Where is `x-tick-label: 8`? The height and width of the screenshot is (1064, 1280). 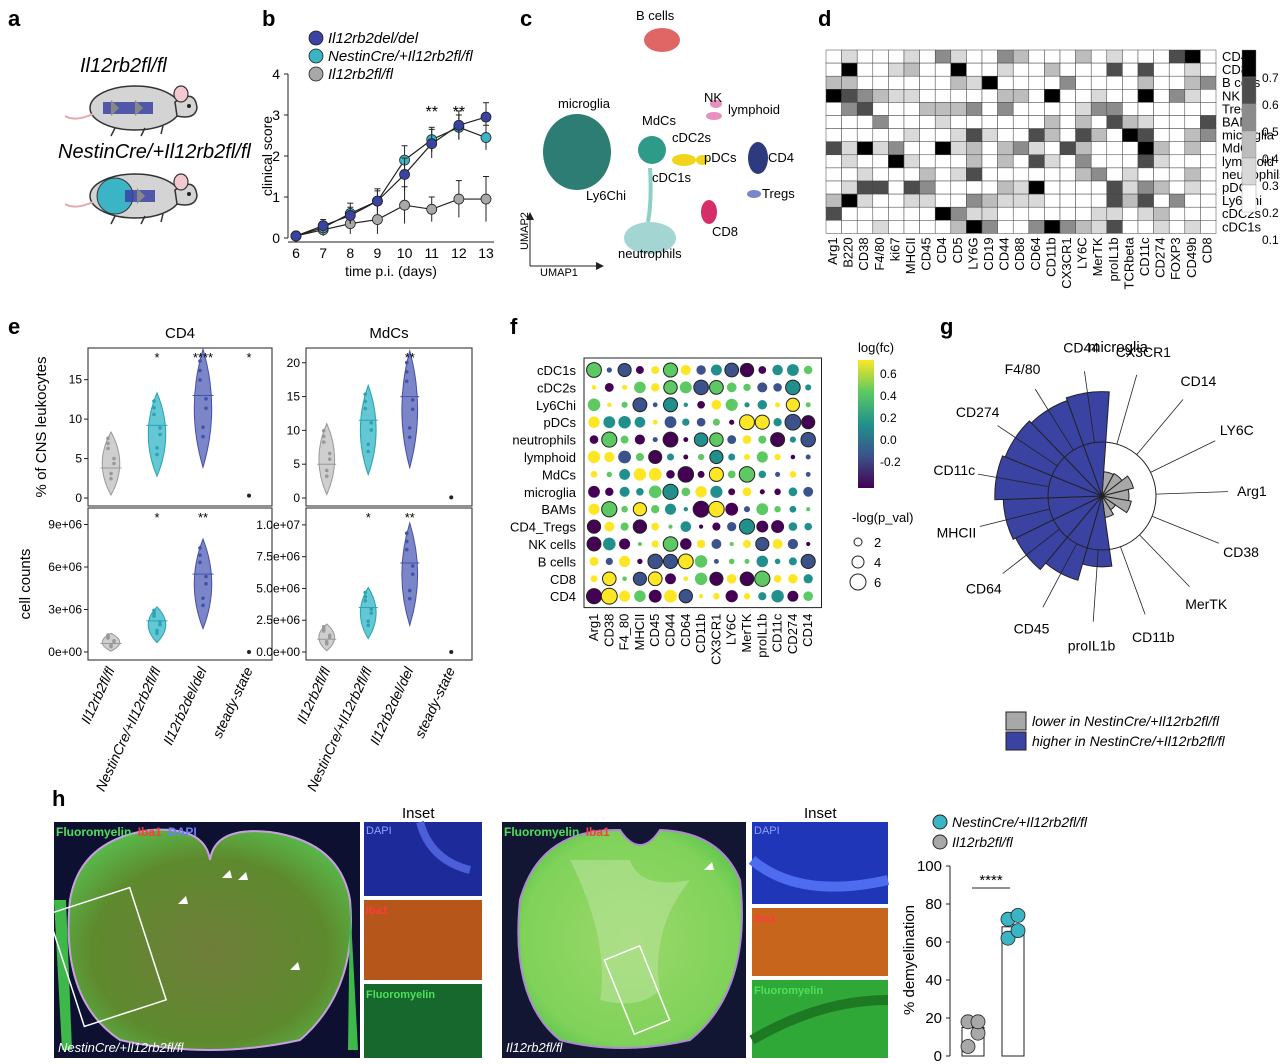 x-tick-label: 8 is located at coordinates (350, 253).